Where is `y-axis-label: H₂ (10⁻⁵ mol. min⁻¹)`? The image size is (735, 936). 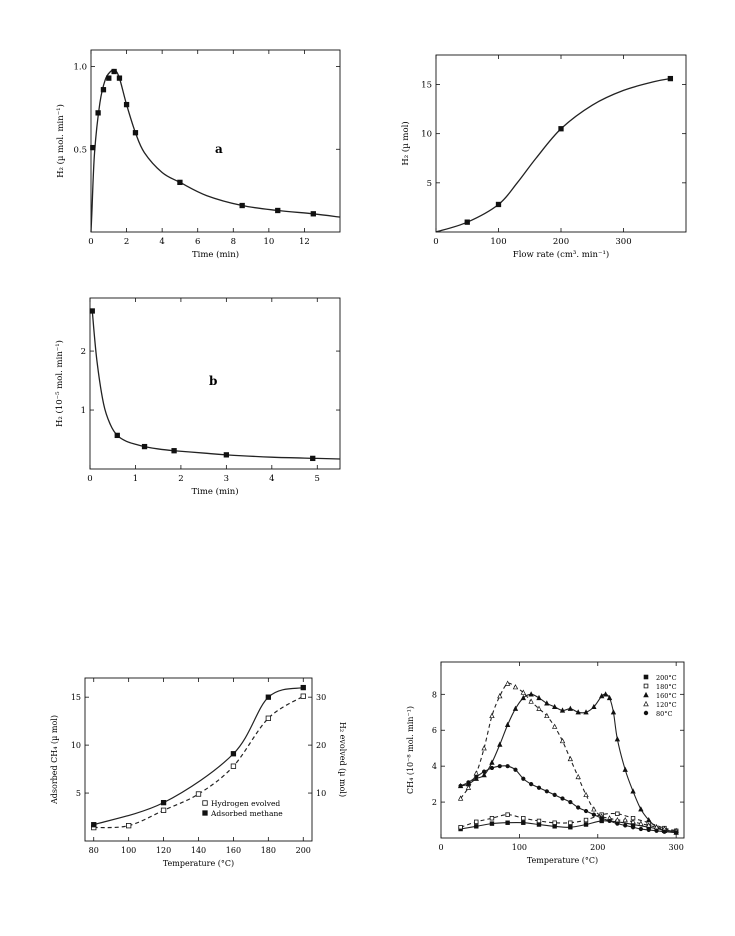 y-axis-label: H₂ (10⁻⁵ mol. min⁻¹) is located at coordinates (59, 383).